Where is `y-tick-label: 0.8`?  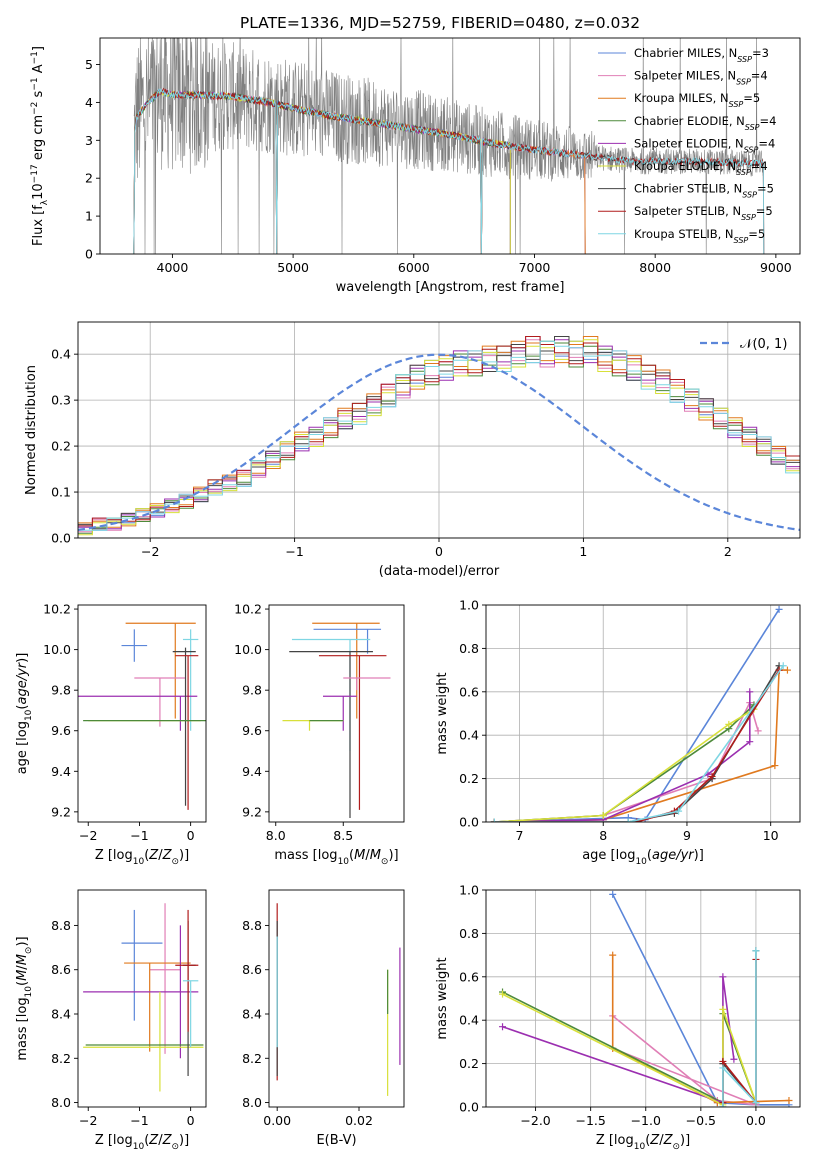 y-tick-label: 0.8 is located at coordinates (469, 648).